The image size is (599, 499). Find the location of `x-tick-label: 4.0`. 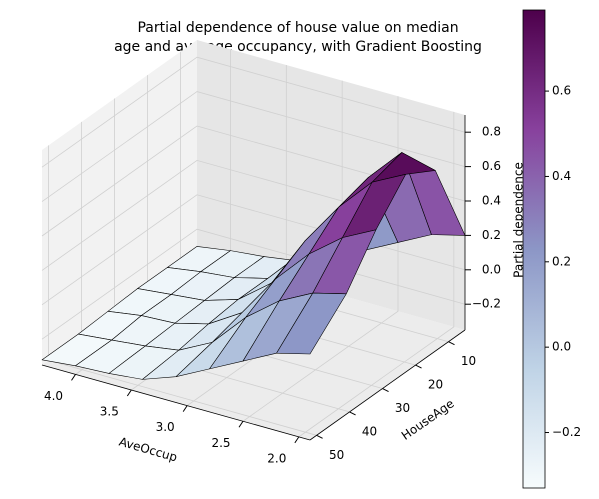

x-tick-label: 4.0 is located at coordinates (53, 396).